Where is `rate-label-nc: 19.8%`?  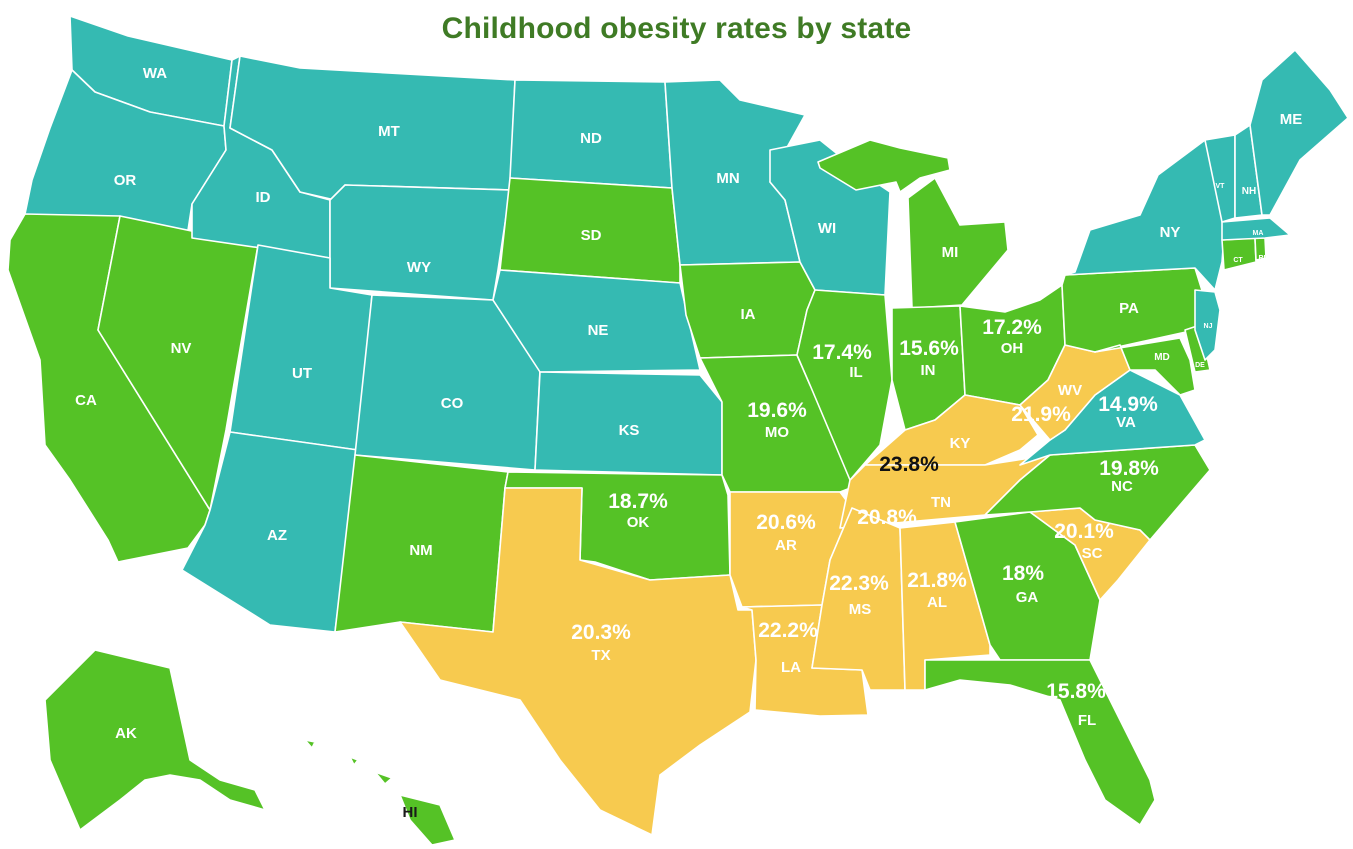
rate-label-nc: 19.8% is located at coordinates (1129, 468).